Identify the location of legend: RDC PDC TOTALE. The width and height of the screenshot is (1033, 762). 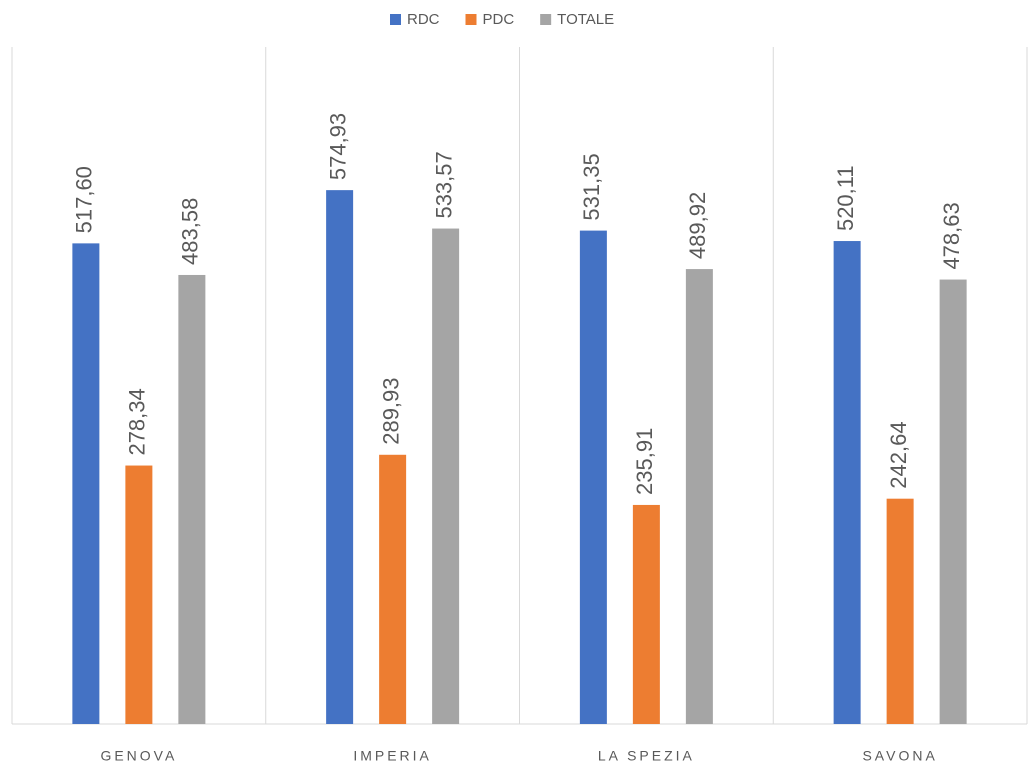
(502, 19).